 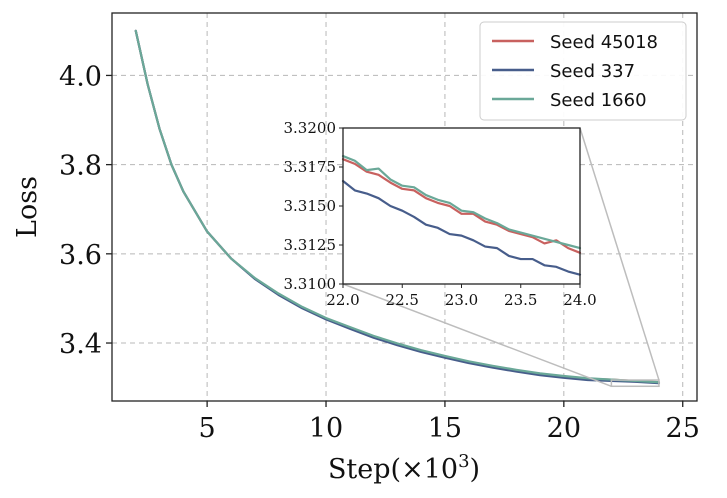 What do you see at coordinates (27, 207) in the screenshot?
I see `y-axis-label: Loss` at bounding box center [27, 207].